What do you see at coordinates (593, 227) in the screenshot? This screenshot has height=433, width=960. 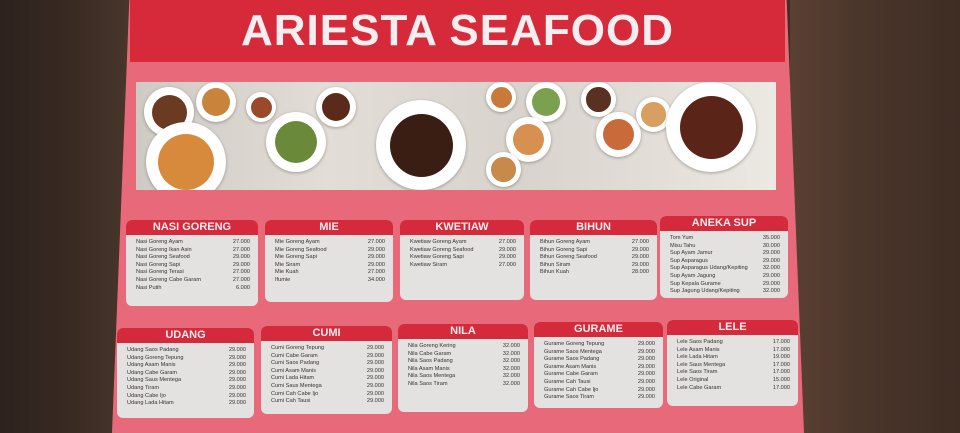 I see `section-heading: BIHUN` at bounding box center [593, 227].